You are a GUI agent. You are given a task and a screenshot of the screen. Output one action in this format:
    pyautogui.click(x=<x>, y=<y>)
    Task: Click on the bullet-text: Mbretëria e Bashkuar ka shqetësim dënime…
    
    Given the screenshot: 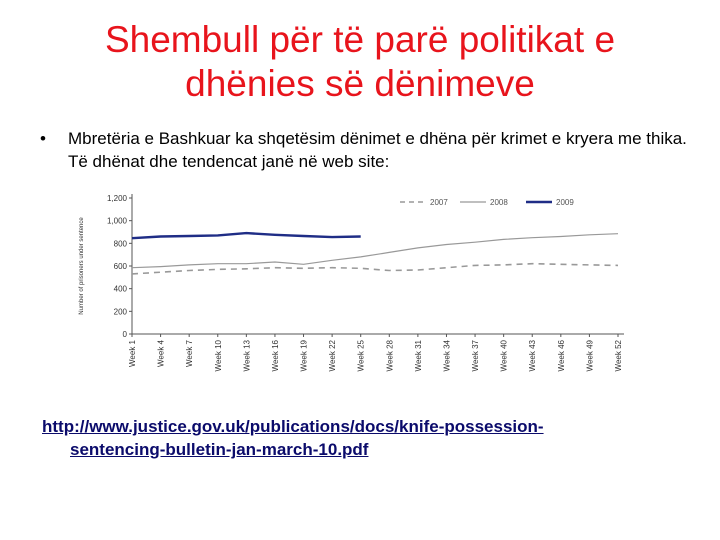 What is the action you would take?
    pyautogui.click(x=377, y=150)
    